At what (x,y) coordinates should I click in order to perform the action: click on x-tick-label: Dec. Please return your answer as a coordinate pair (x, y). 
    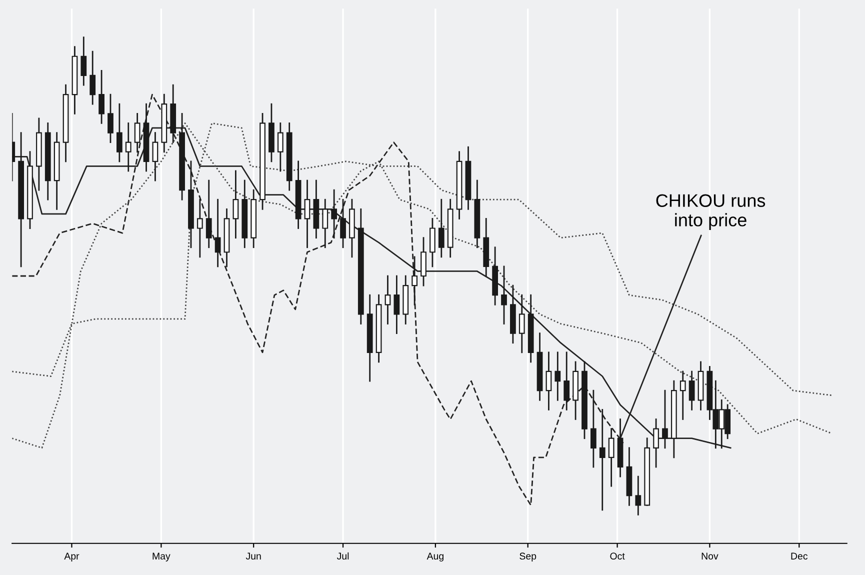
    Looking at the image, I should click on (799, 556).